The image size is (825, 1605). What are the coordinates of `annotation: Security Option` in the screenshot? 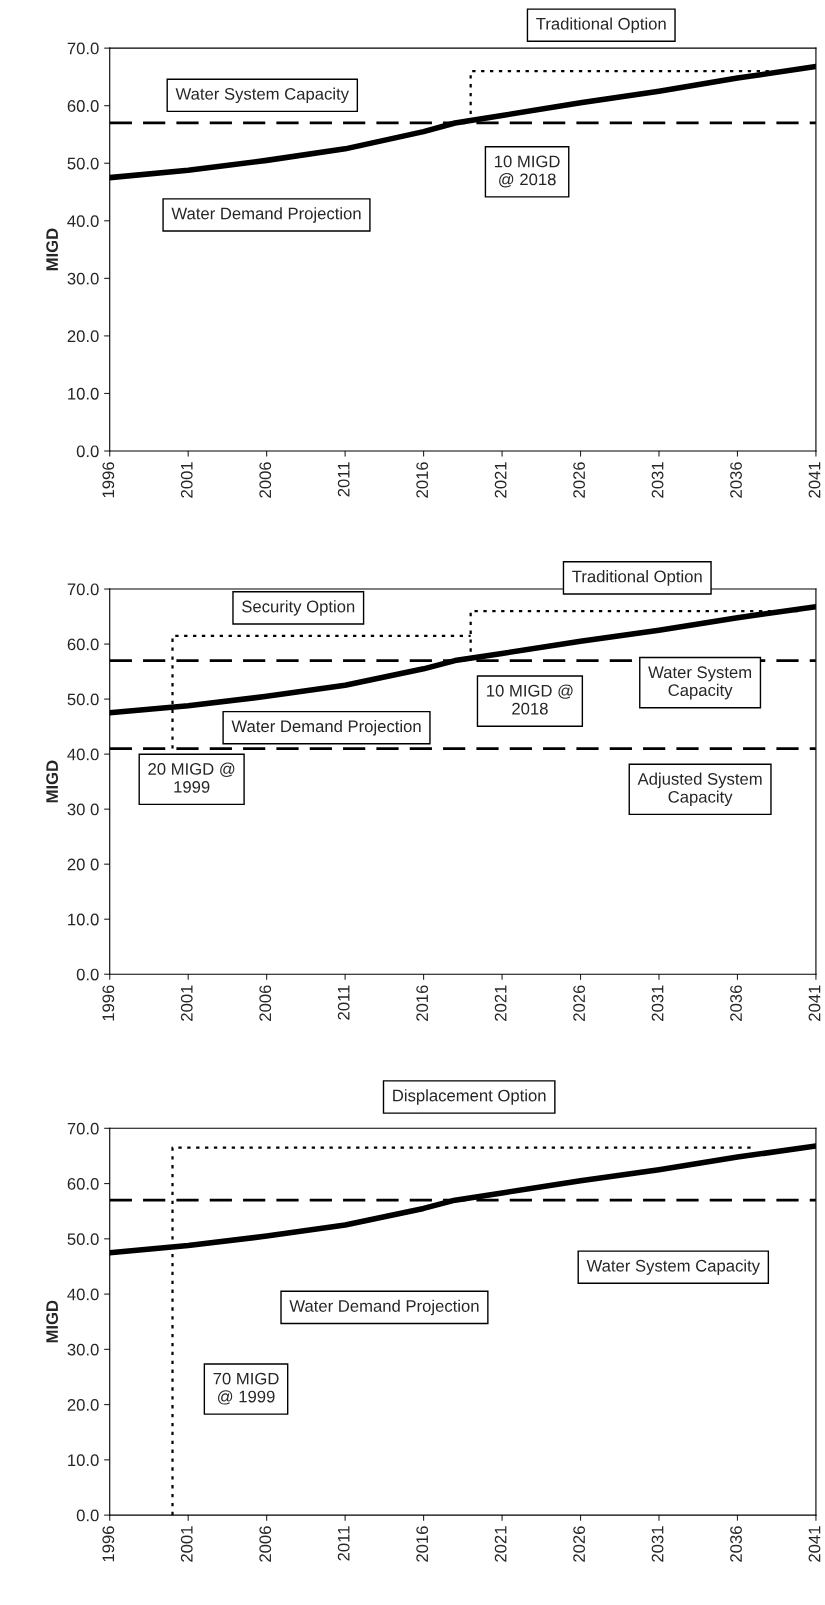 It's located at (298, 608).